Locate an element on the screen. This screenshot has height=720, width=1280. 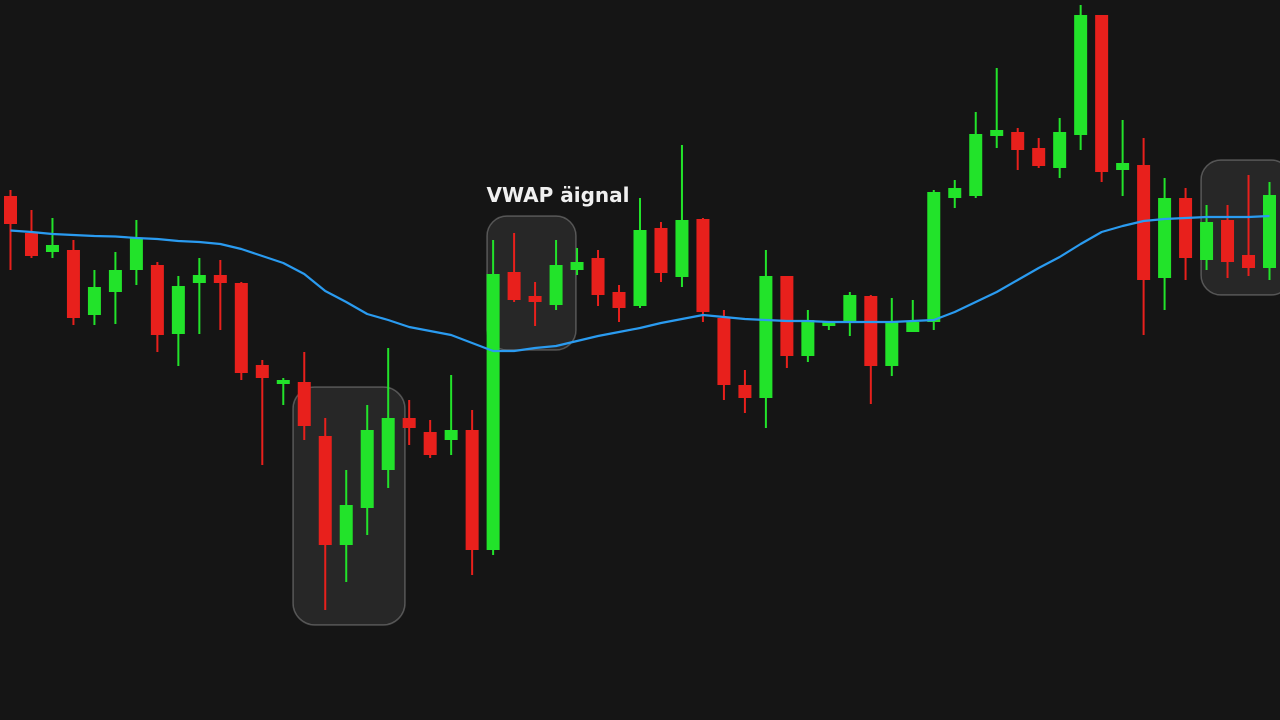
annotation: VWAP äignal is located at coordinates (558, 195).